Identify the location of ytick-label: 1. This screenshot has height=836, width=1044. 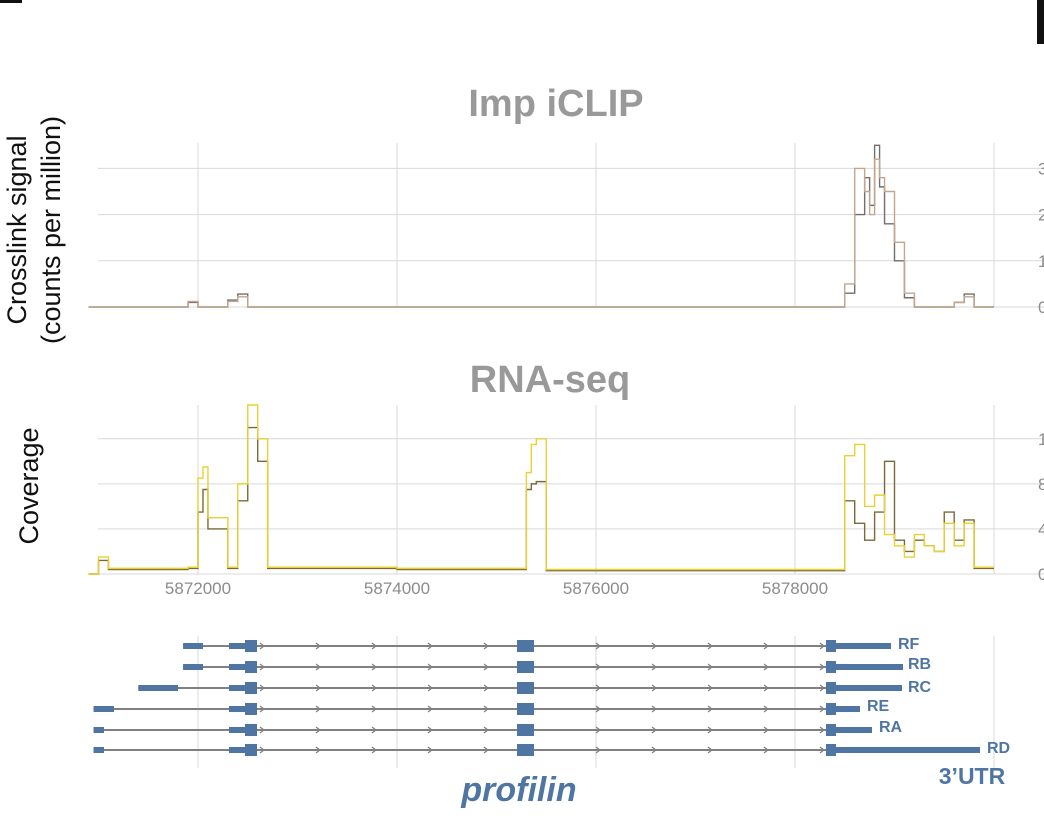
(1041, 261).